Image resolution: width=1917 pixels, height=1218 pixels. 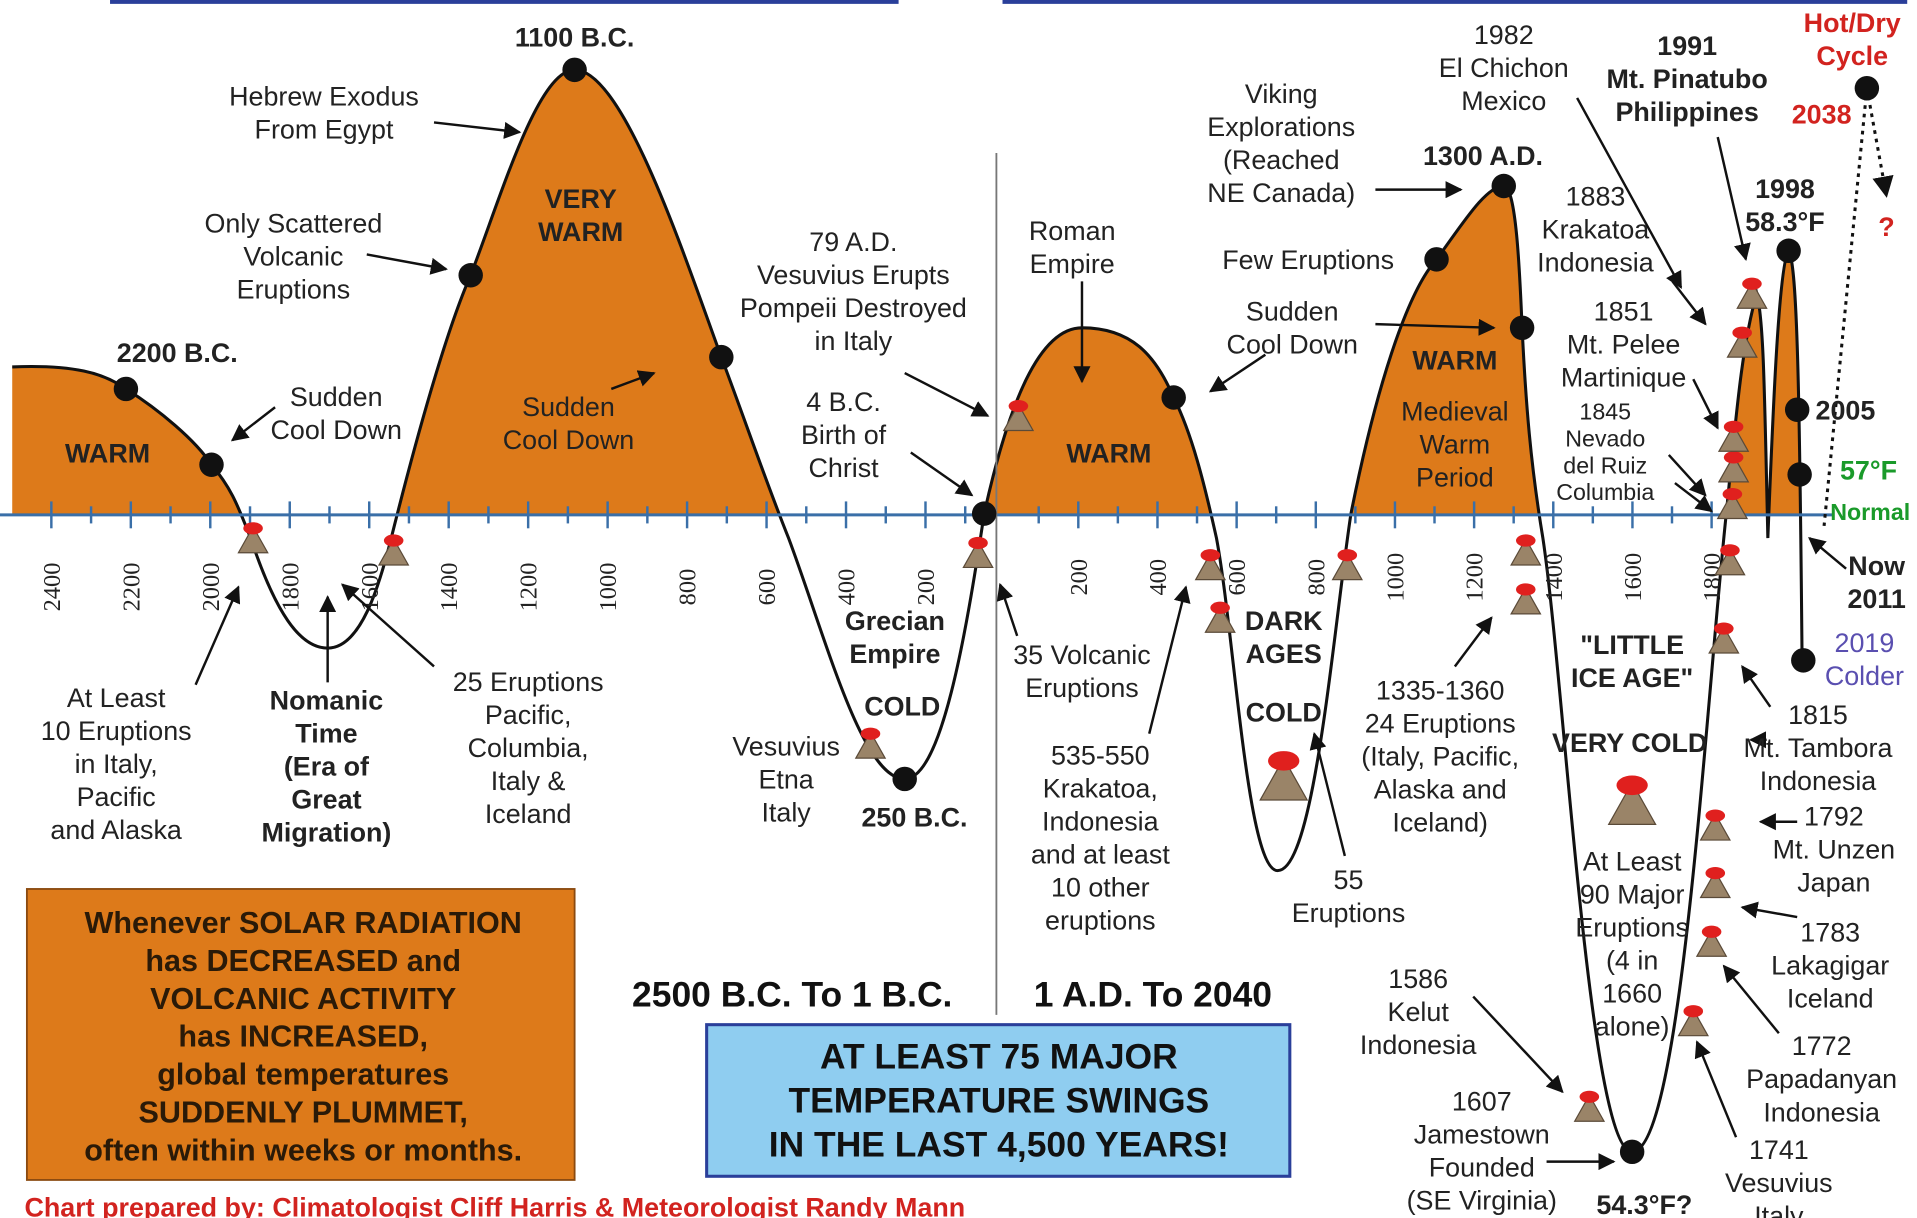 I want to click on label-line: Mt. Pinatubo, so click(x=1687, y=79).